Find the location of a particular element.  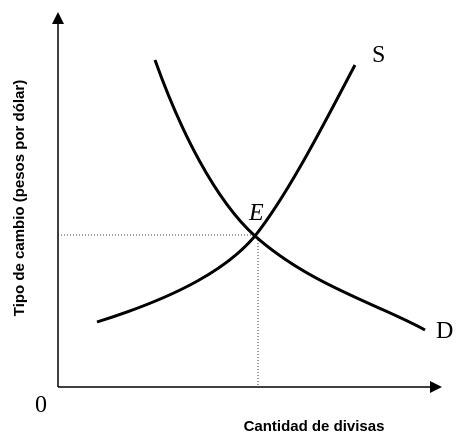

x-axis-label: Cantidad de divisas is located at coordinates (314, 426).